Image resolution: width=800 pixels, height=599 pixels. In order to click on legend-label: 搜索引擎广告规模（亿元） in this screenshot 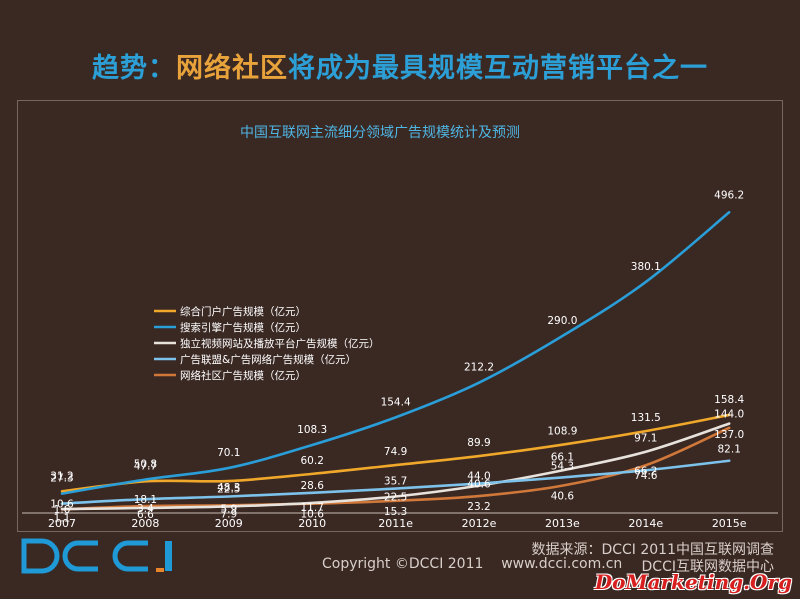, I will do `click(243, 327)`.